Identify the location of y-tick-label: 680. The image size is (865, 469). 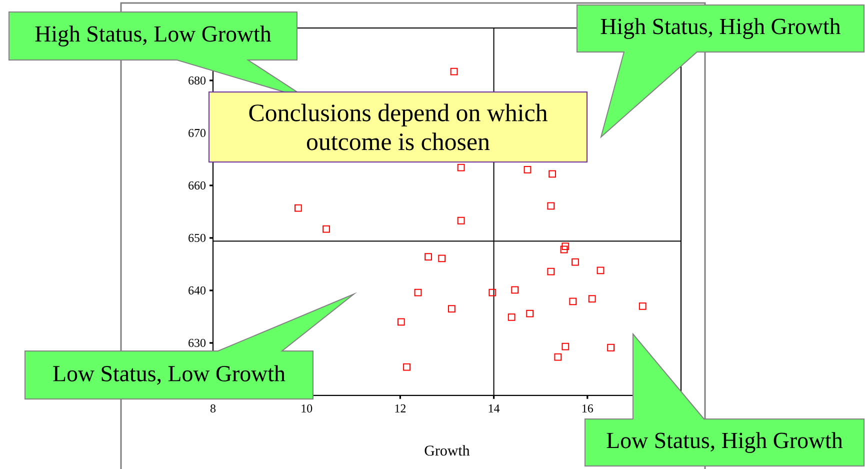
(197, 80).